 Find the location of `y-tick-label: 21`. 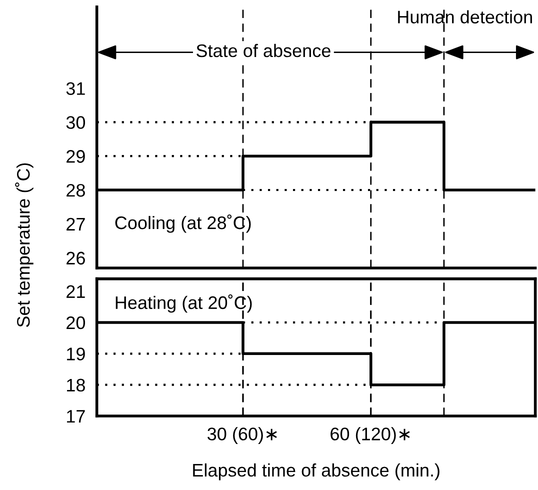

y-tick-label: 21 is located at coordinates (75, 291).